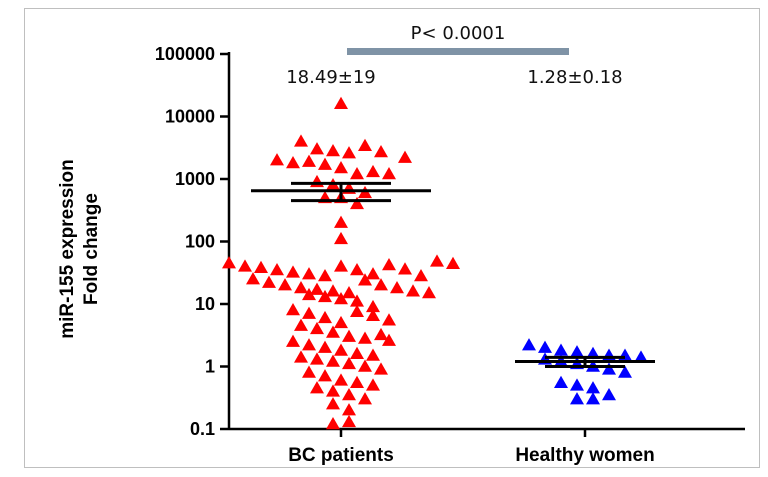 Image resolution: width=768 pixels, height=477 pixels. I want to click on y-tick-label: 1, so click(210, 367).